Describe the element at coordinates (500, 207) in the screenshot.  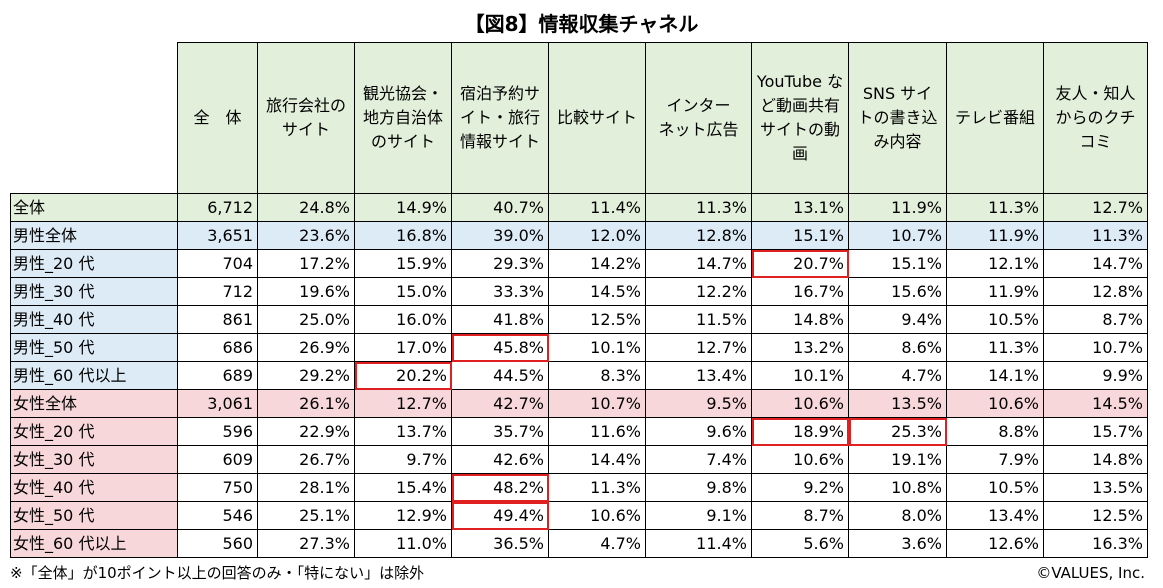
I see `percentage-cell: 40.7%` at that location.